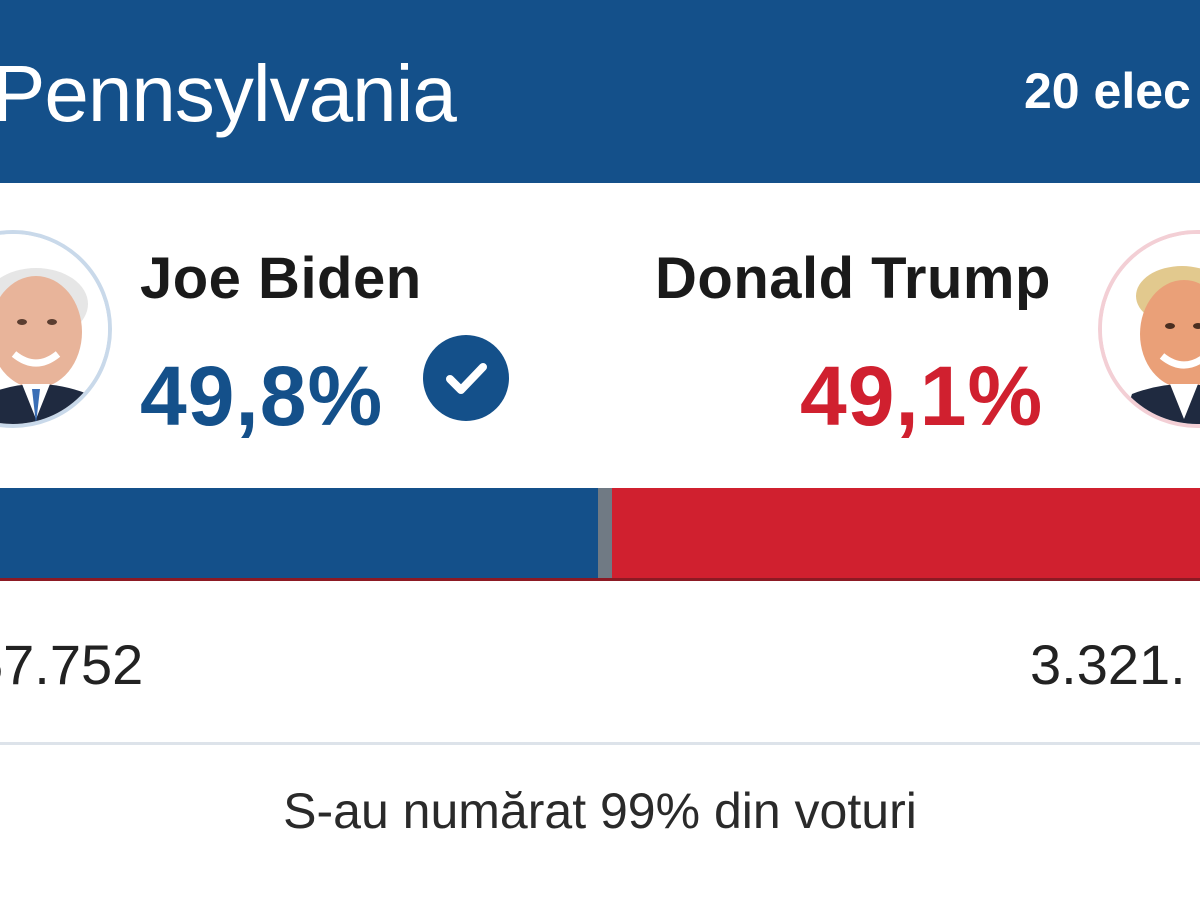  I want to click on biden-bar-segment, so click(299, 534).